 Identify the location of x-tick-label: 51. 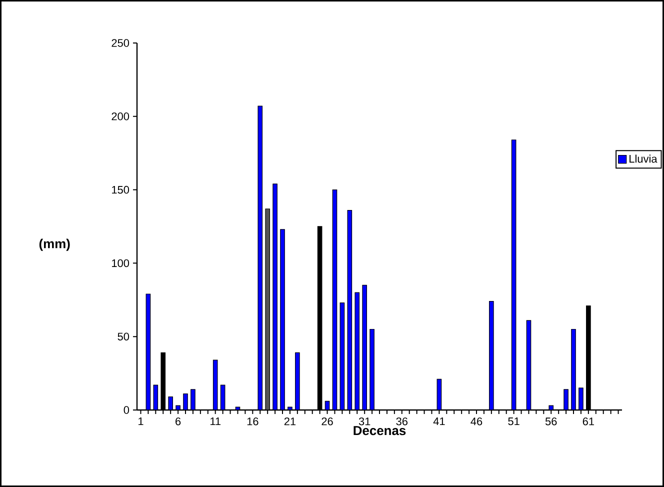
(514, 422).